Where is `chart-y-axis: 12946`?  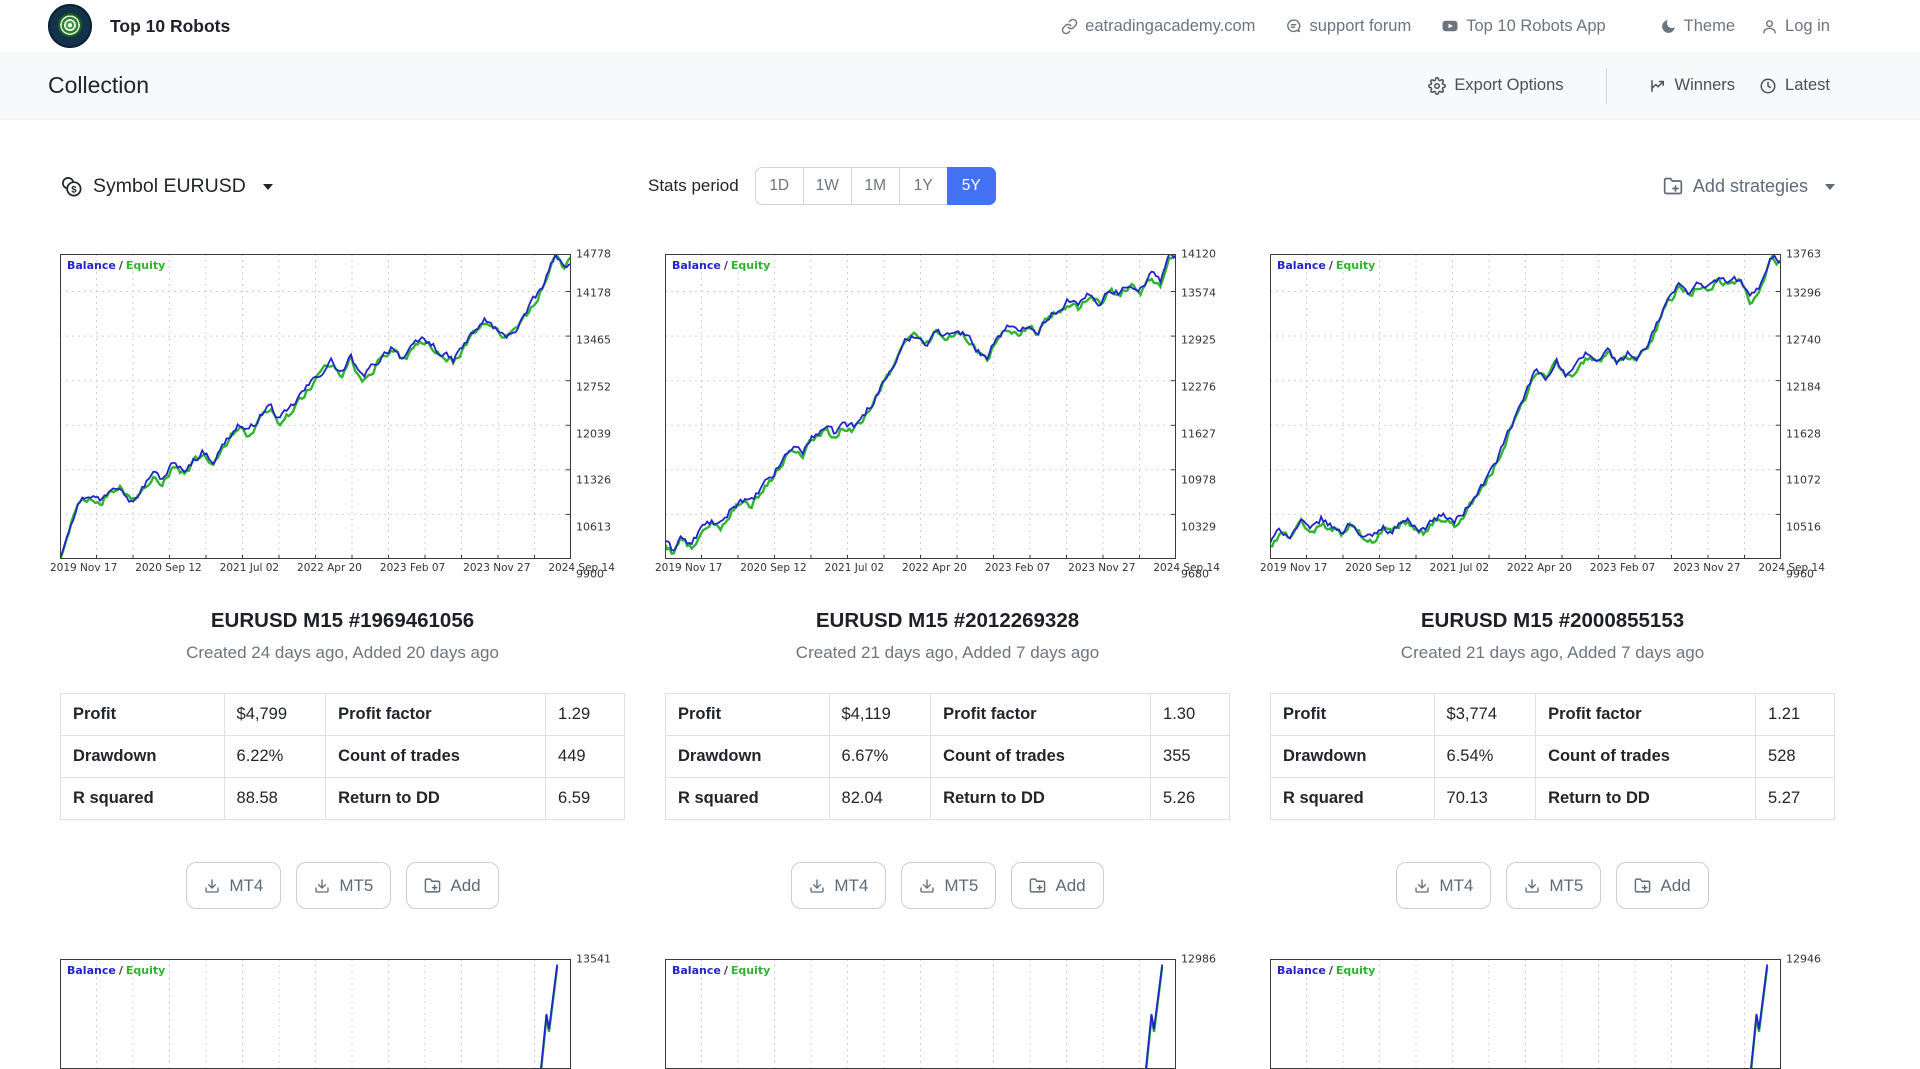
chart-y-axis: 12946 is located at coordinates (1808, 1011).